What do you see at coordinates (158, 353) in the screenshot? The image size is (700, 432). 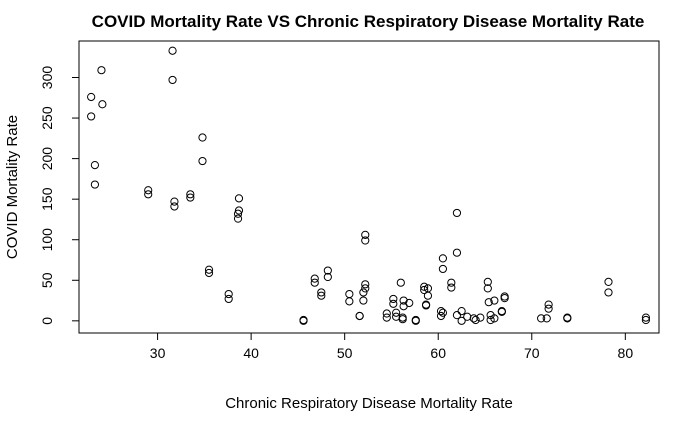 I see `x-tick-label: 30` at bounding box center [158, 353].